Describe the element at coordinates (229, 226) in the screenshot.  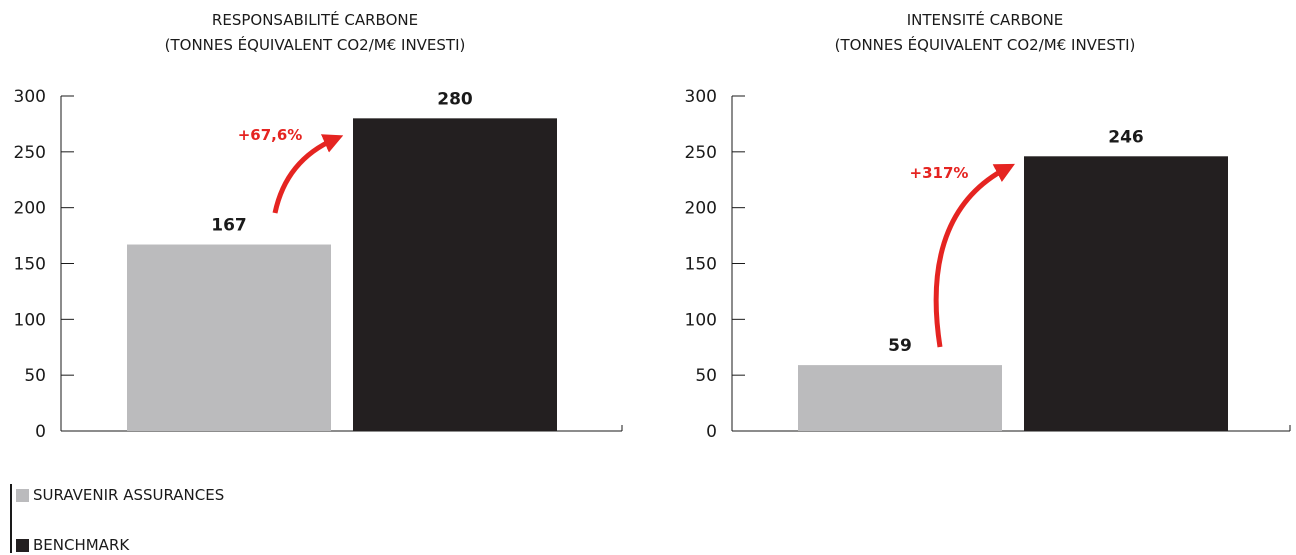
I see `data-label: 167` at that location.